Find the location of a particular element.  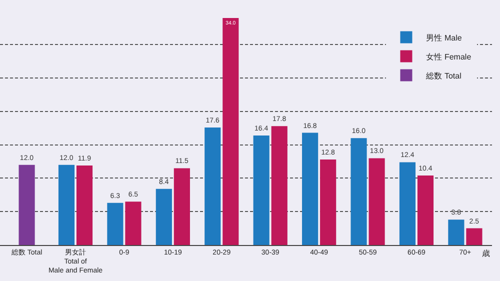

legend-label: 女性 Female is located at coordinates (449, 57).